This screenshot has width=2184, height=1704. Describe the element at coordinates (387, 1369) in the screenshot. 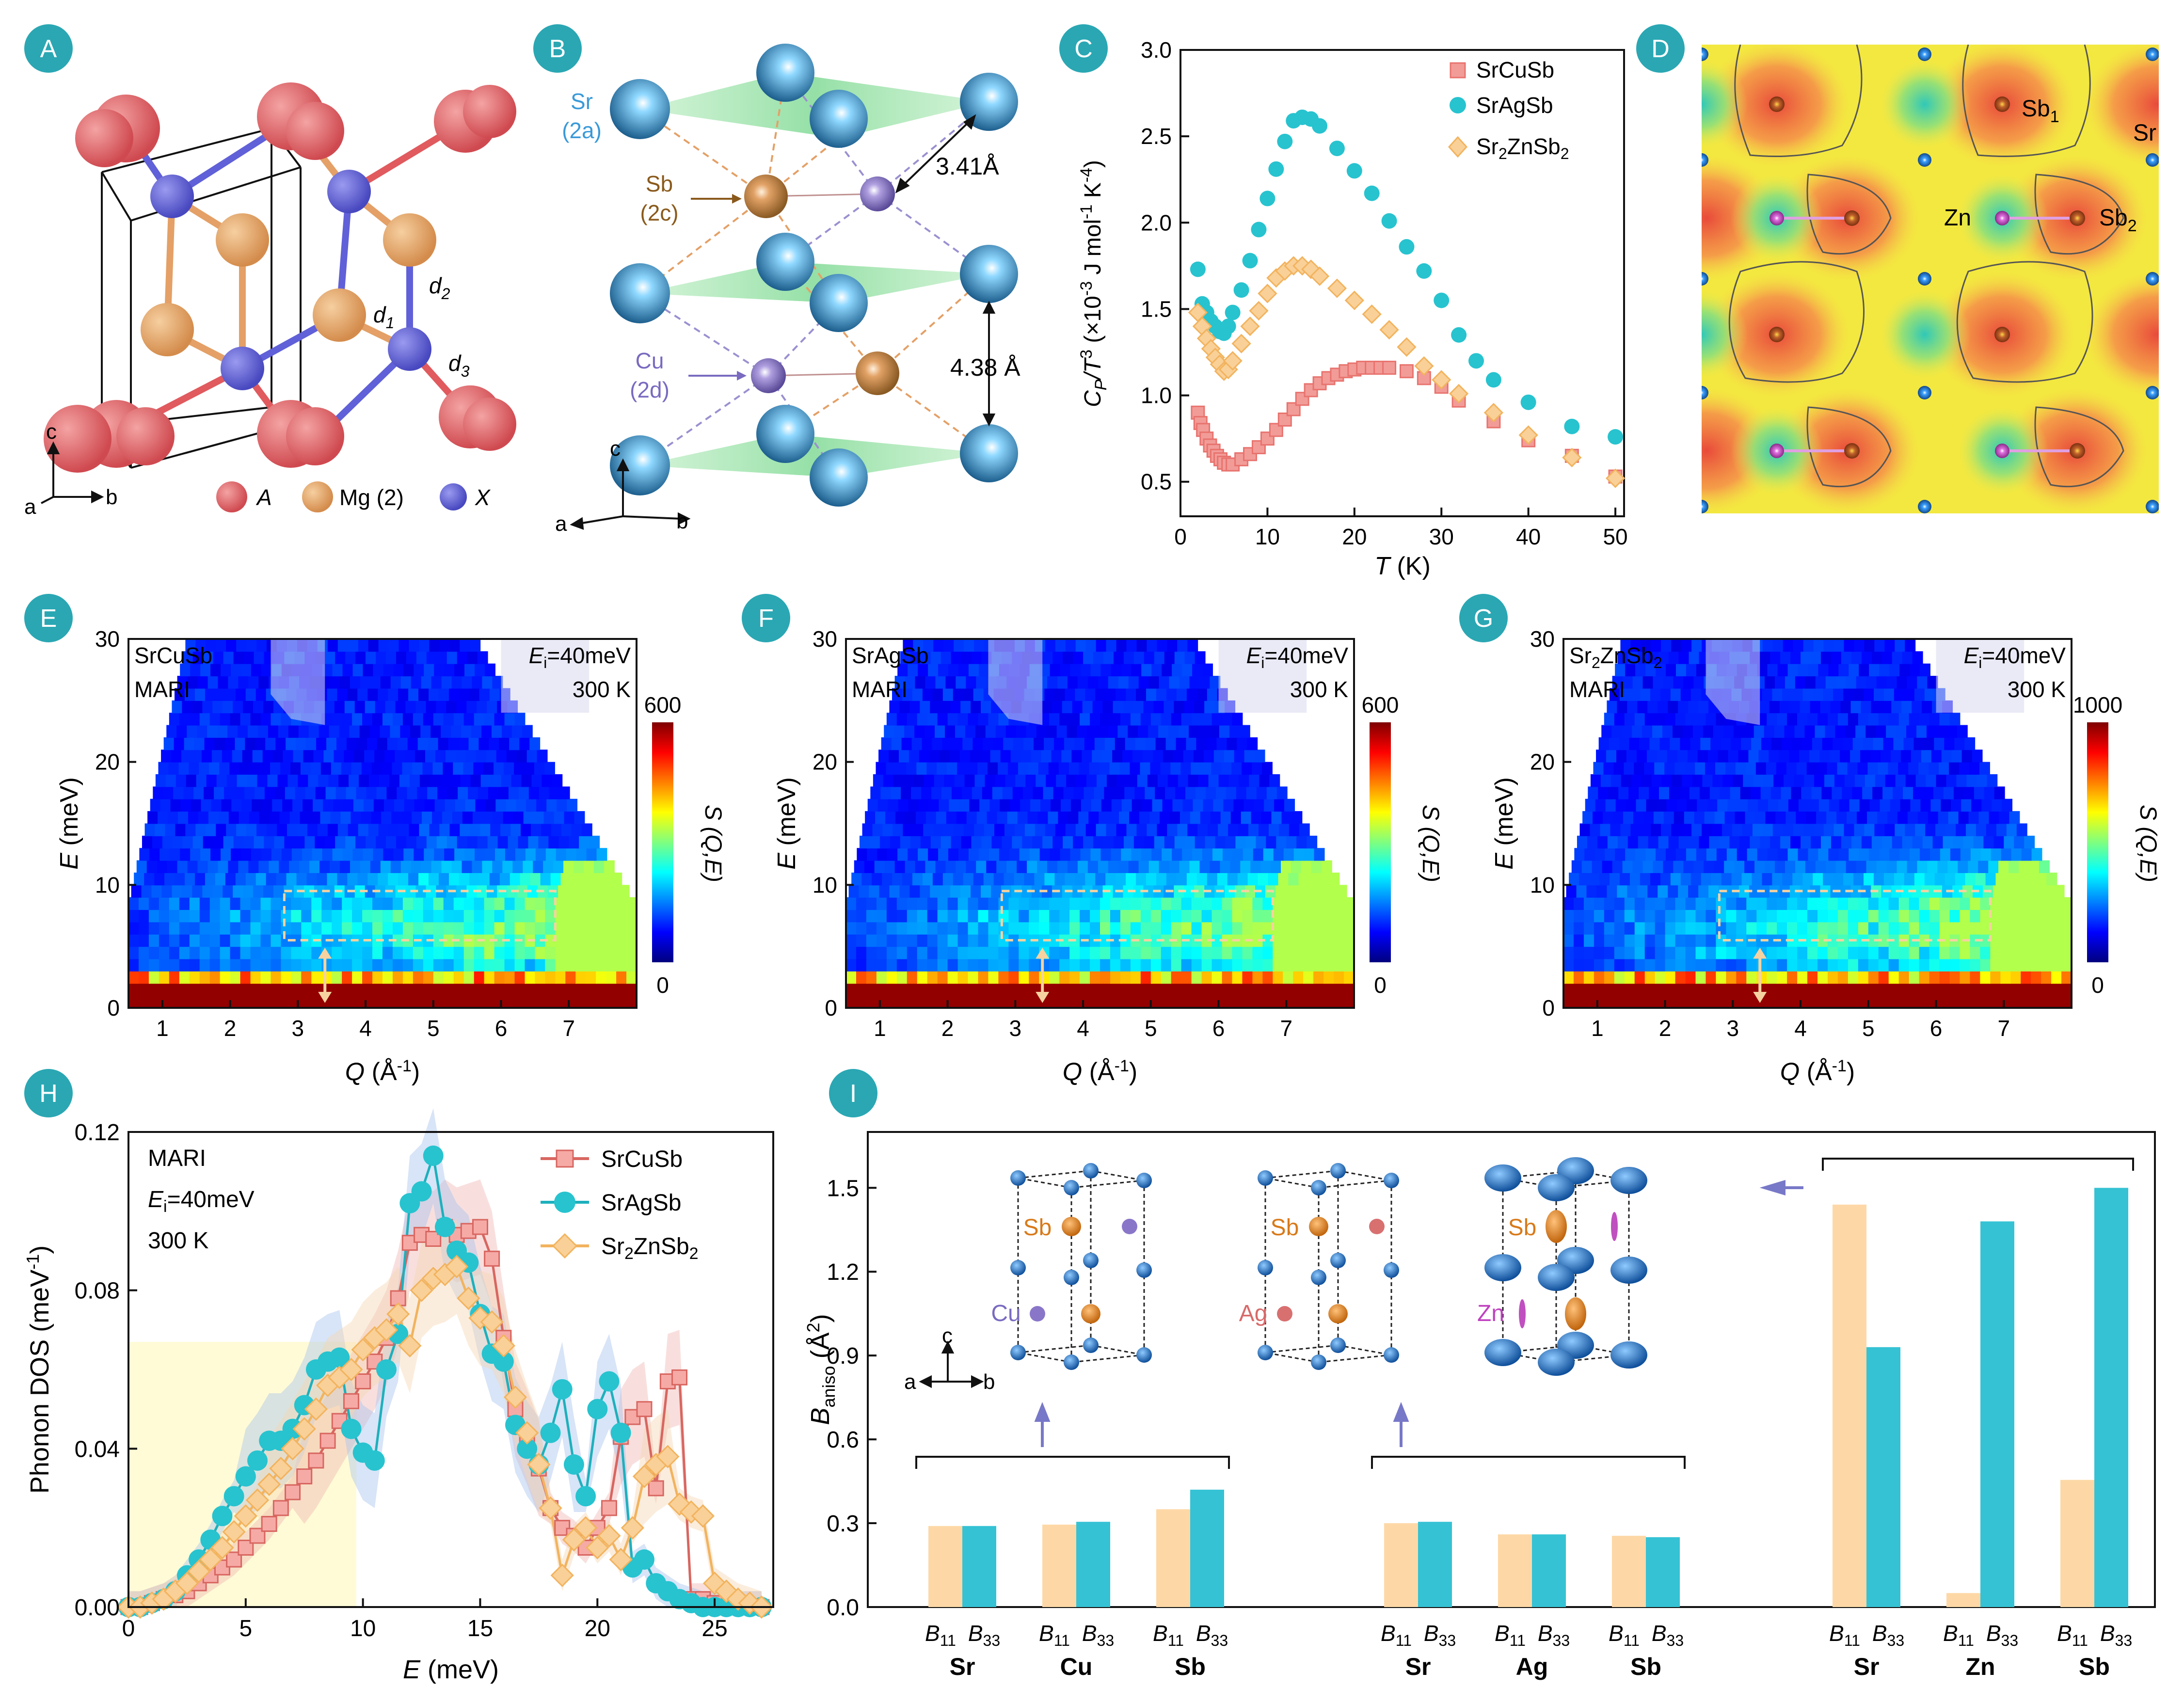

I see `sragsb-dos-point` at that location.